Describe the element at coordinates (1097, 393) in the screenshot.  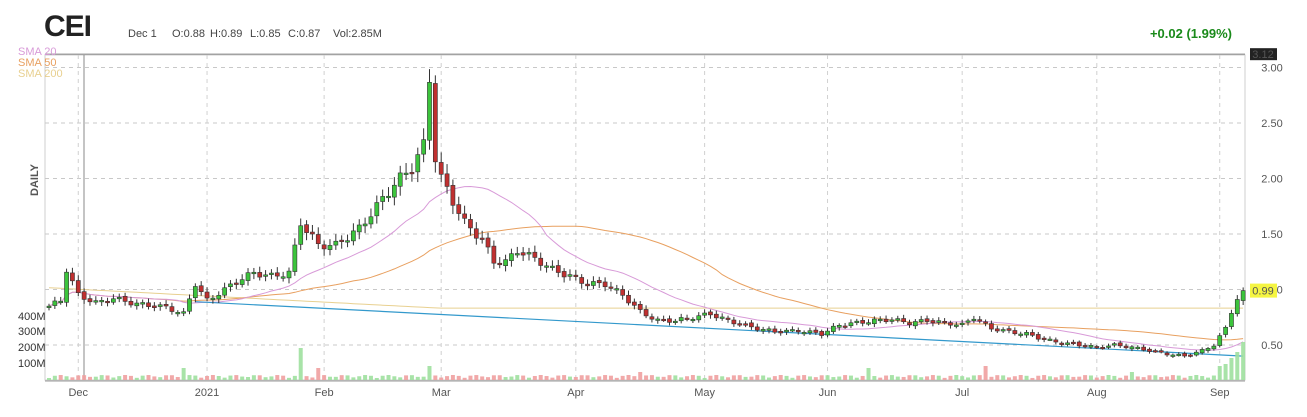
I see `x-tick-label: Aug` at that location.